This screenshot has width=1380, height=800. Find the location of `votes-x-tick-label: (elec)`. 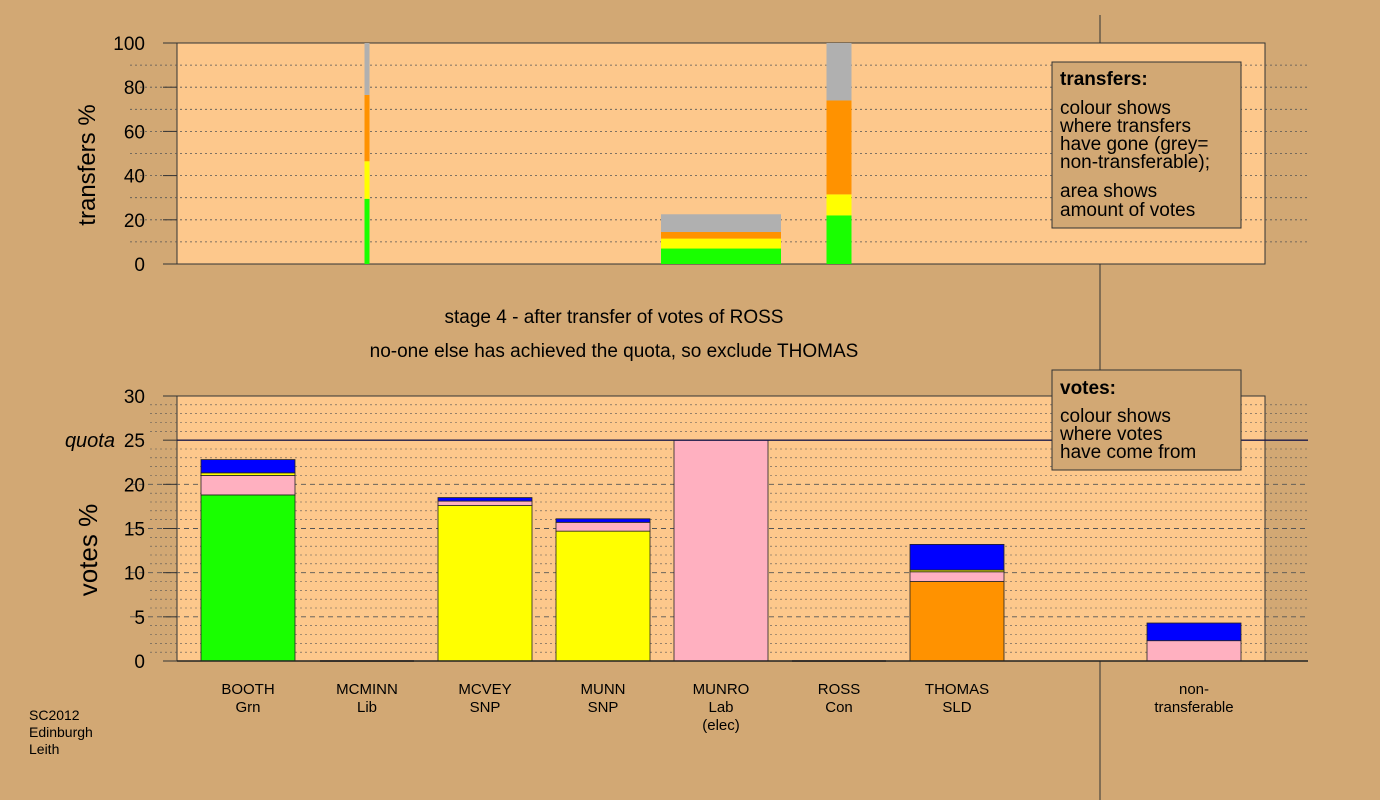

votes-x-tick-label: (elec) is located at coordinates (721, 725).